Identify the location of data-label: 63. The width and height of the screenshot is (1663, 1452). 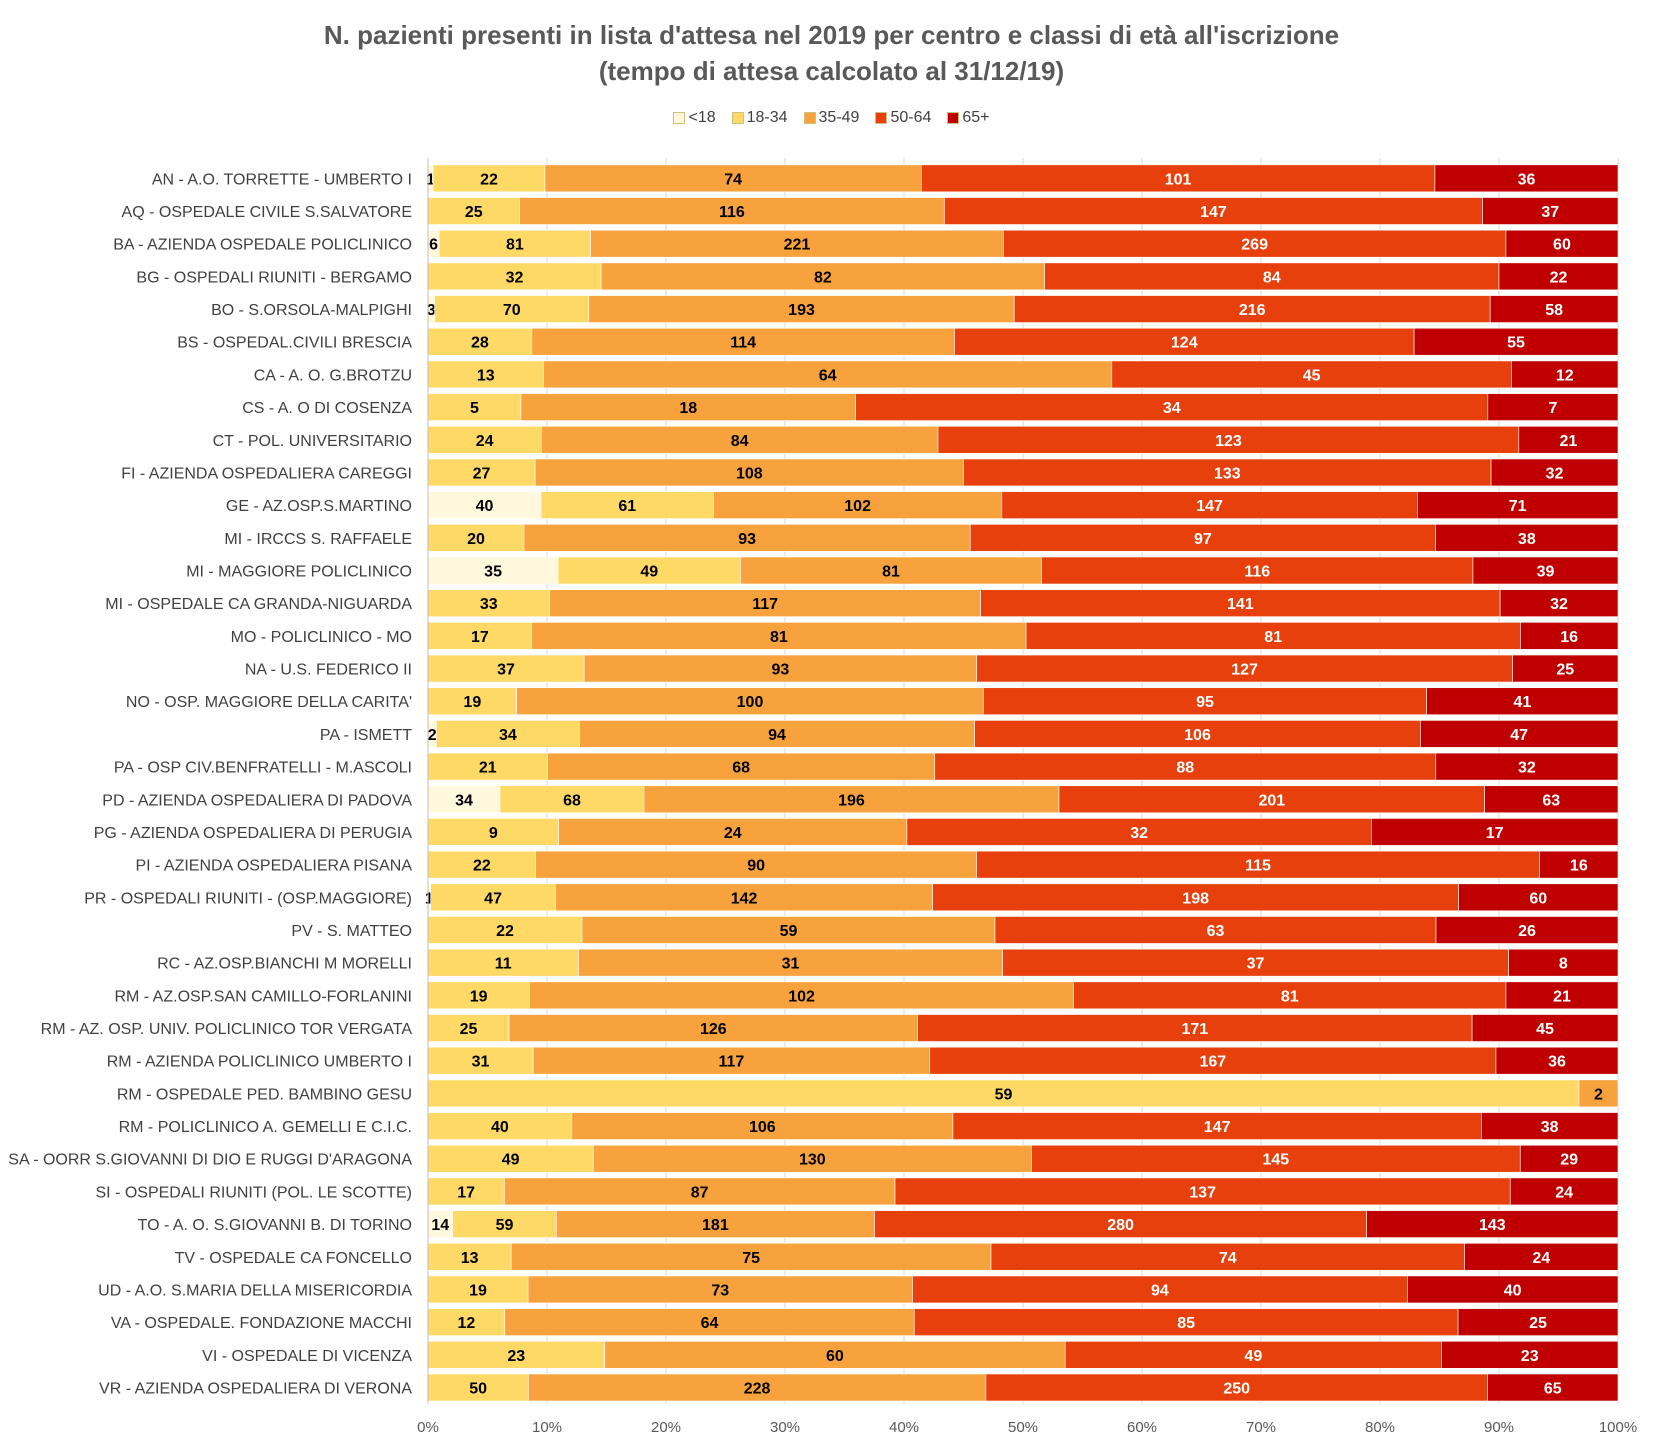
(1216, 931).